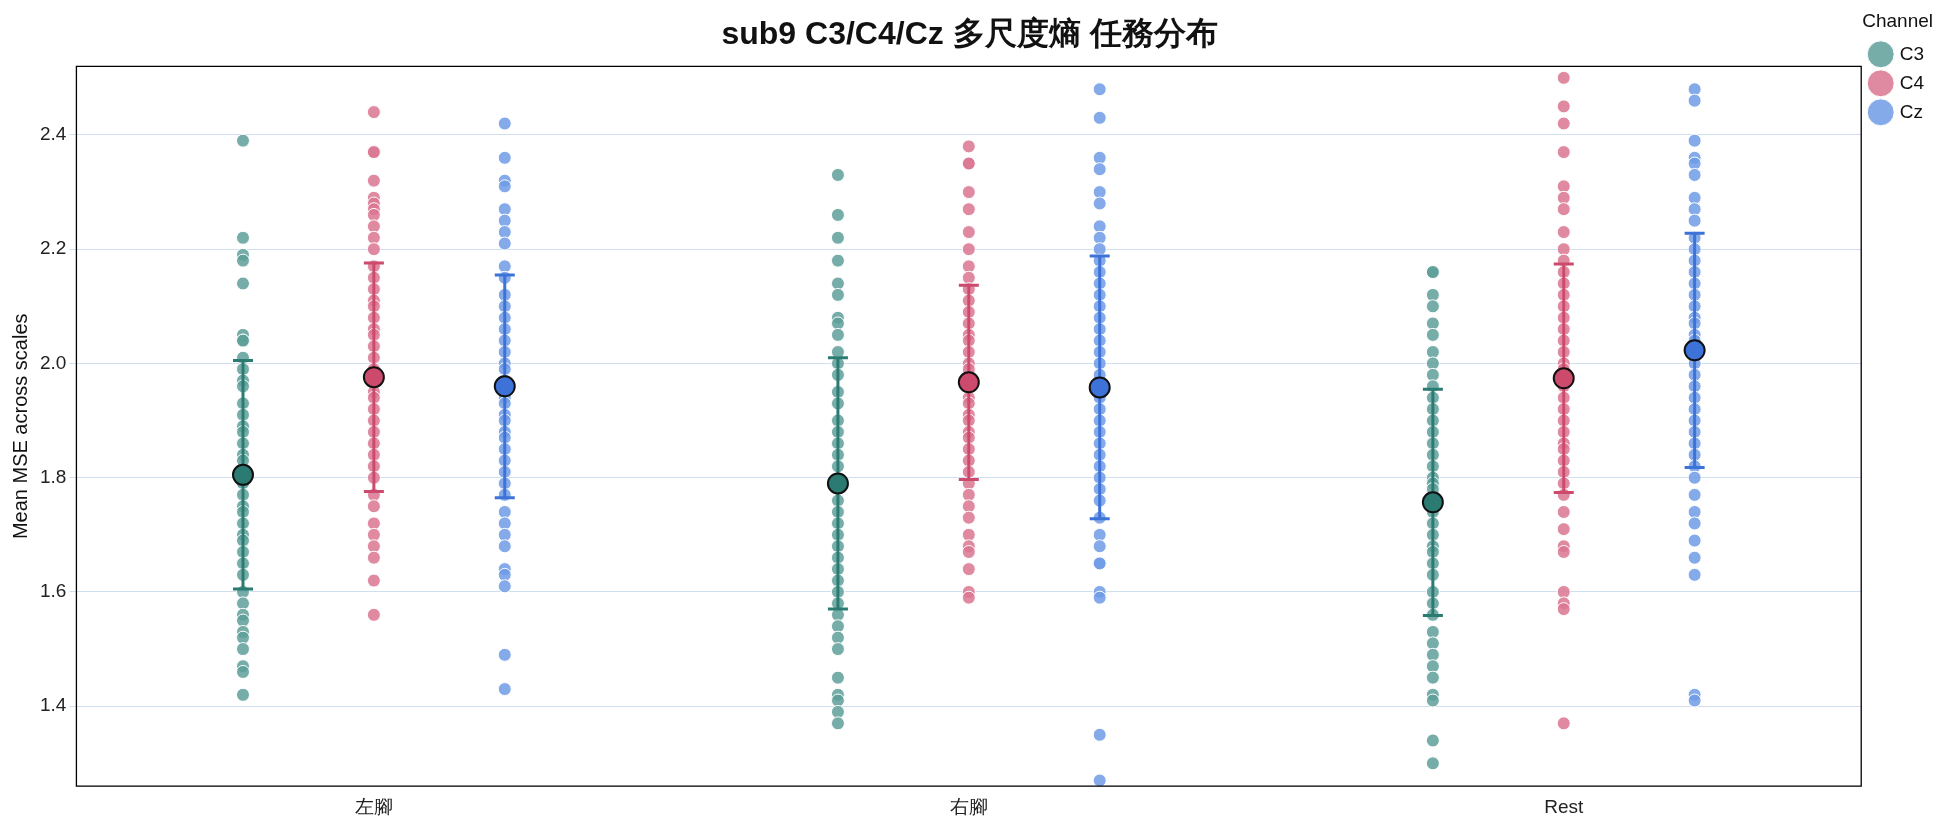 The image size is (1944, 827). What do you see at coordinates (1897, 20) in the screenshot?
I see `legend-title: Channel` at bounding box center [1897, 20].